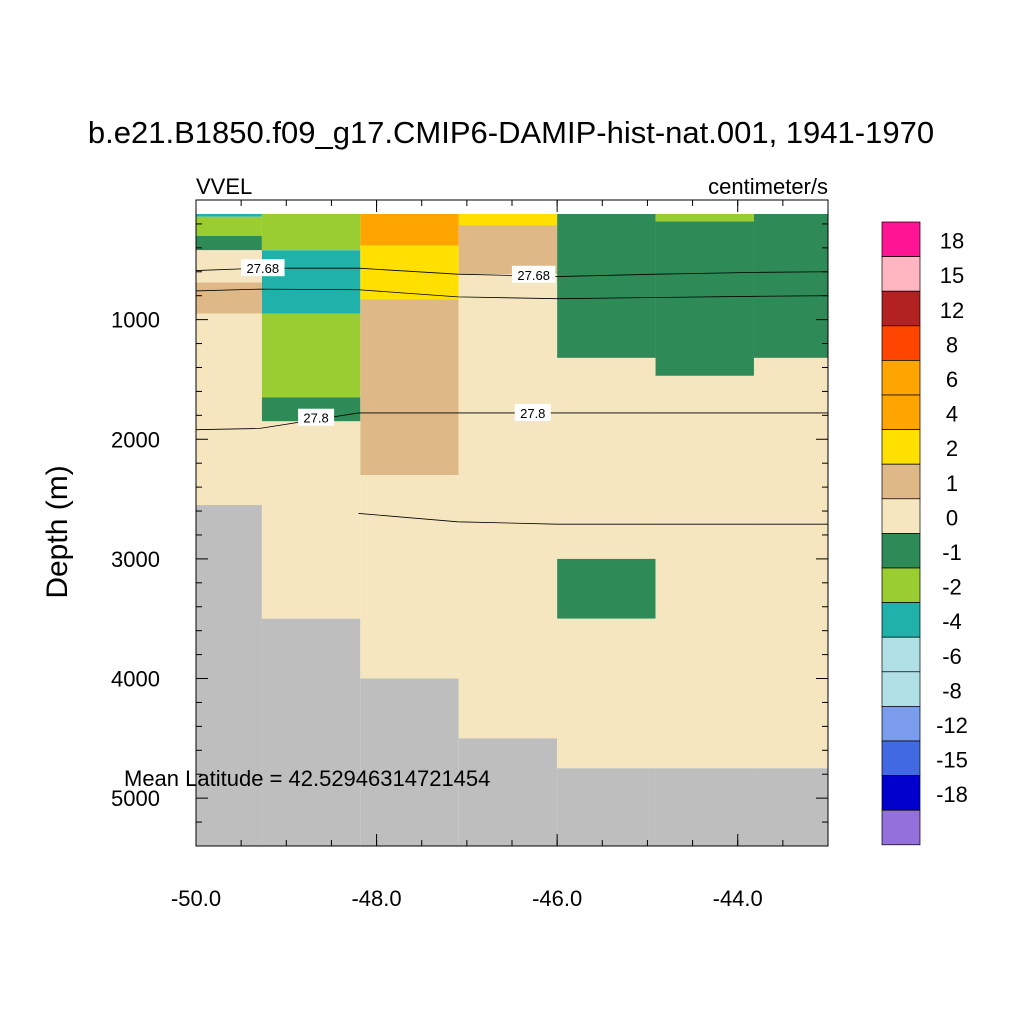 Image resolution: width=1024 pixels, height=1024 pixels. What do you see at coordinates (952, 379) in the screenshot?
I see `colorbar-label: 6` at bounding box center [952, 379].